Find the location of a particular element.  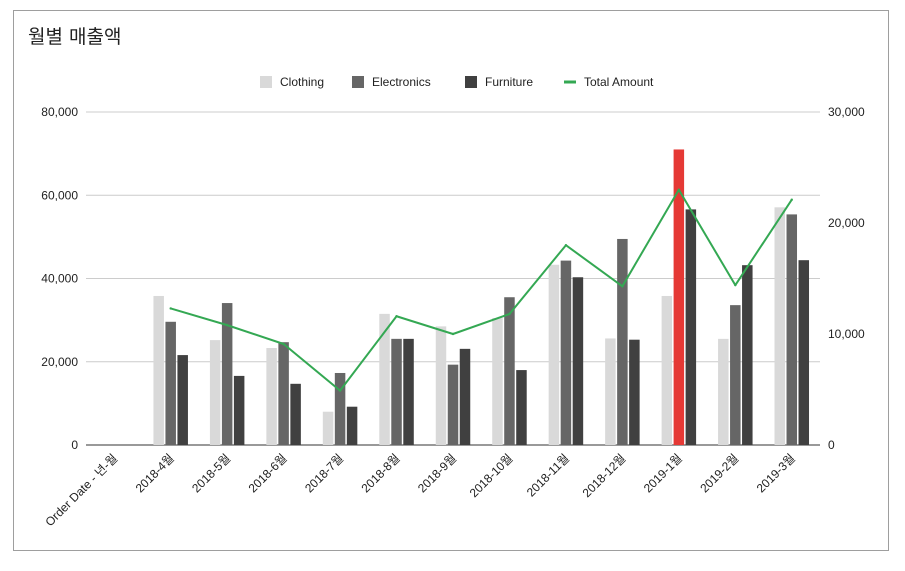

y-left-tick-label: 0 is located at coordinates (74, 445).